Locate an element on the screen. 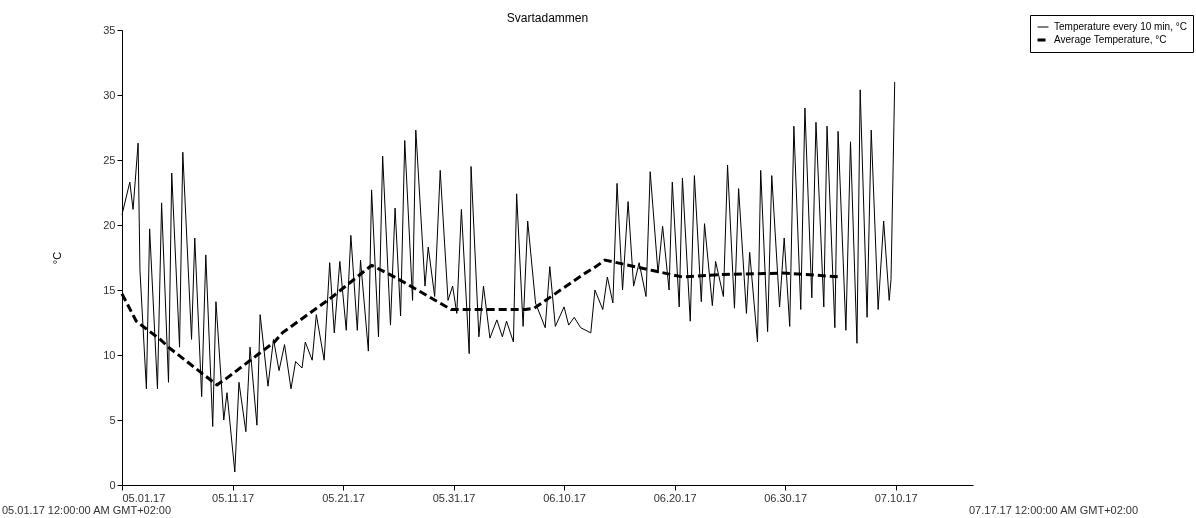 This screenshot has height=518, width=1196. text: 05.01.17 12:00:00 AM GMT+02:00 is located at coordinates (87, 510).